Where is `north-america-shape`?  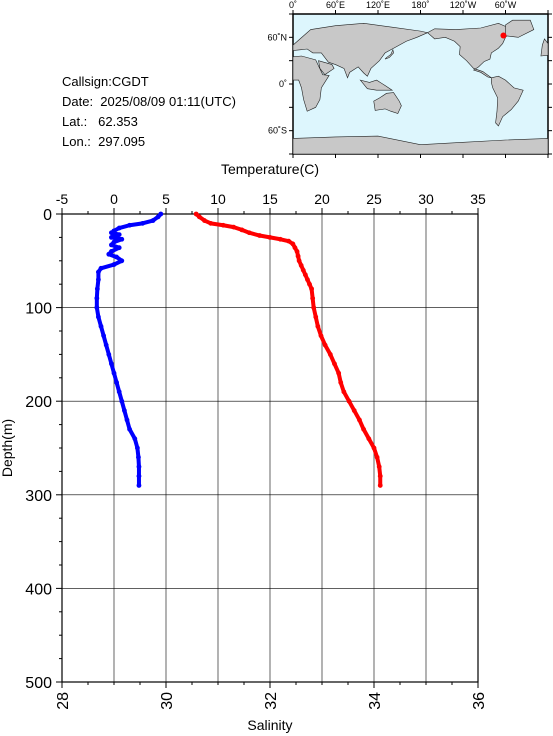
north-america-shape is located at coordinates (470, 51).